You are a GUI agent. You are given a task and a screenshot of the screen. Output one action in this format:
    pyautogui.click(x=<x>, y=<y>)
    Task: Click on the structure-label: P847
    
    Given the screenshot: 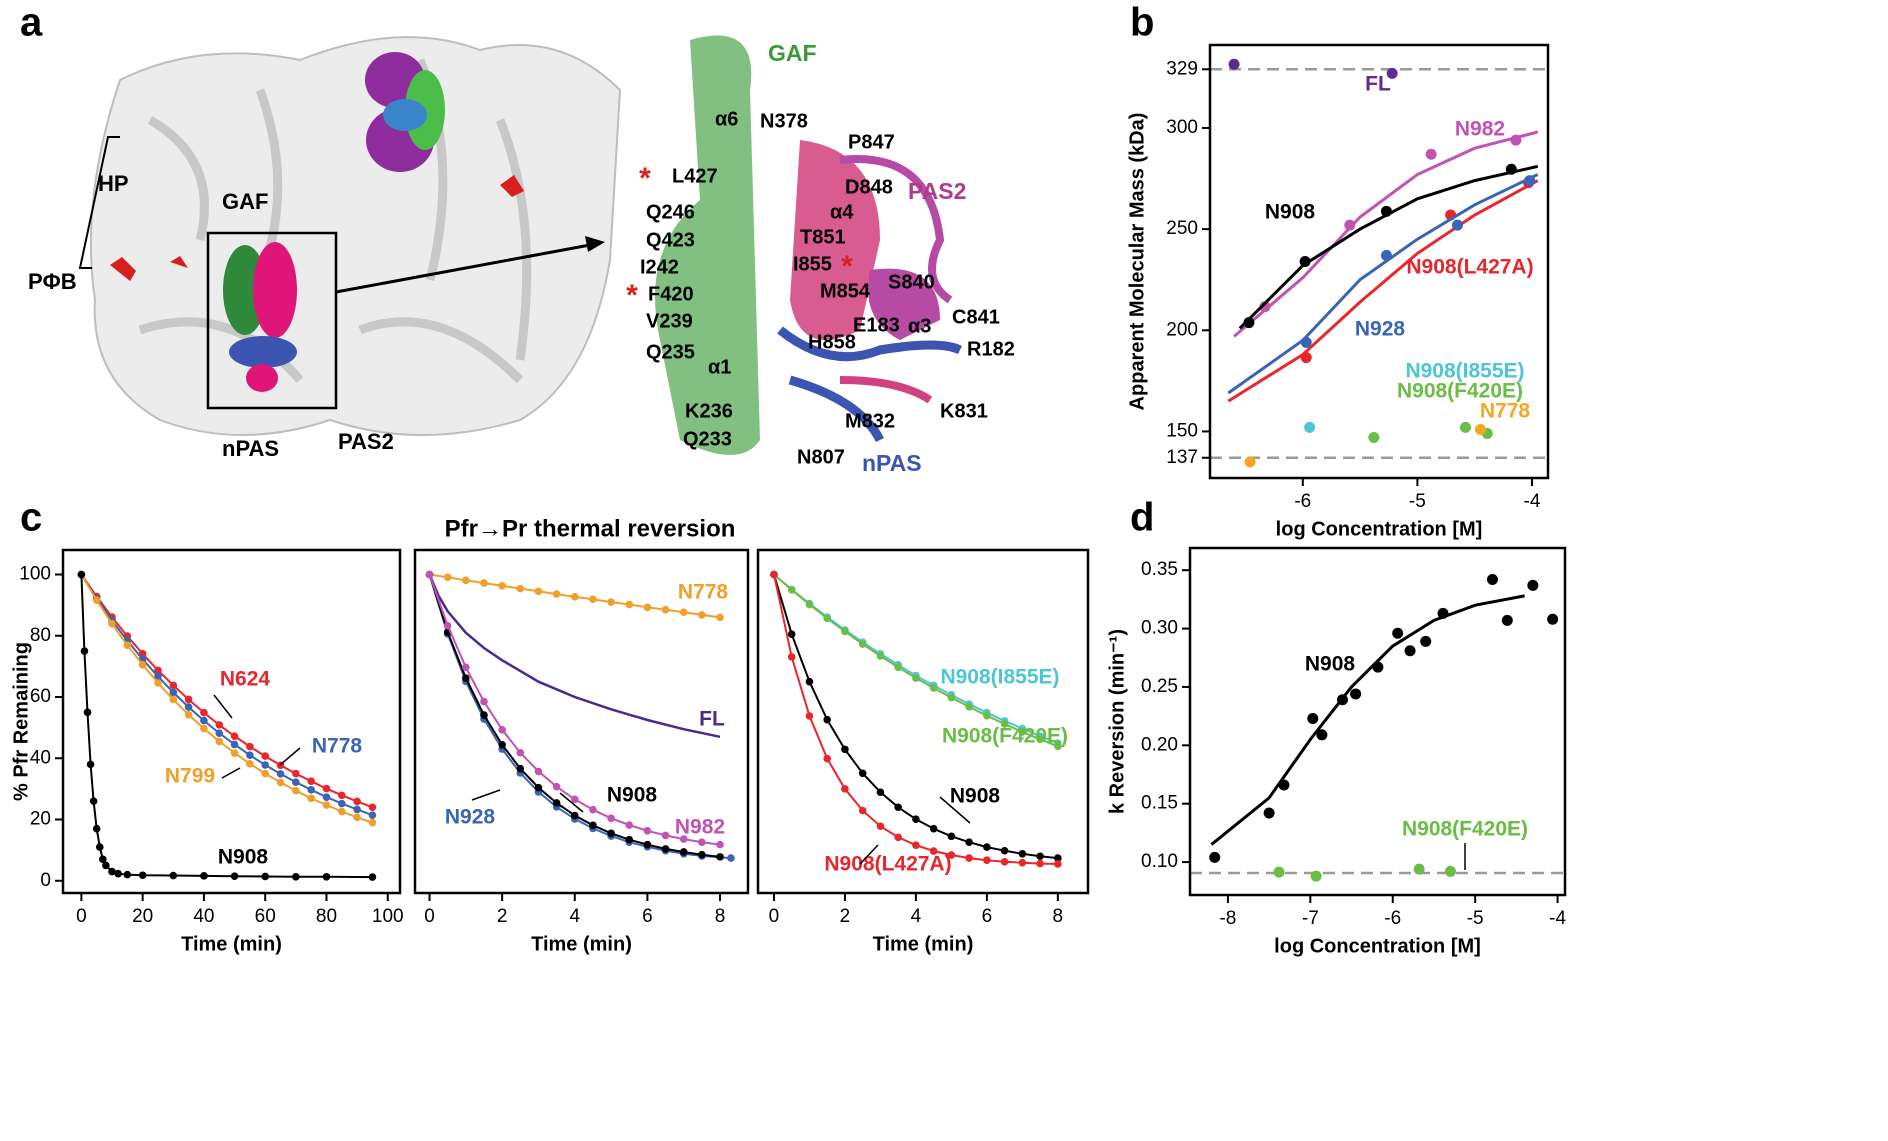 What is the action you would take?
    pyautogui.click(x=871, y=142)
    